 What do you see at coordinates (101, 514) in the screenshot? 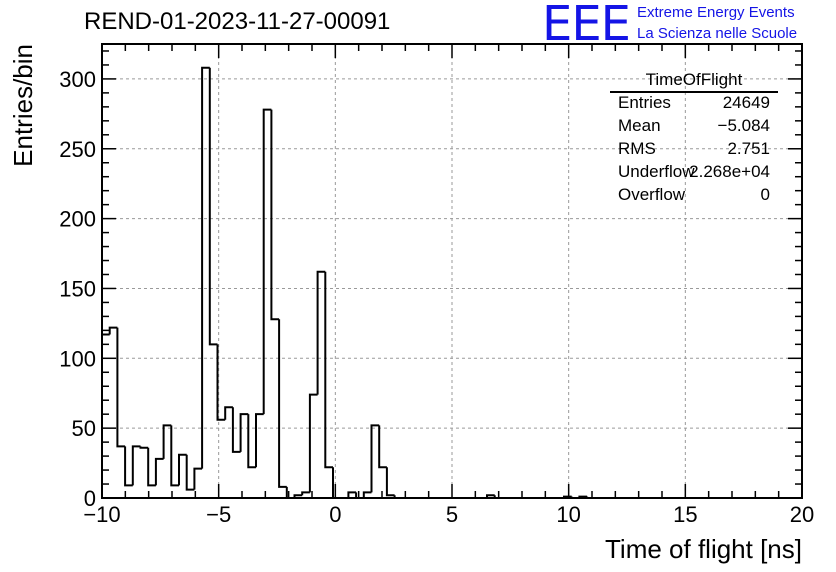
I see `x-tick-label: −10` at bounding box center [101, 514].